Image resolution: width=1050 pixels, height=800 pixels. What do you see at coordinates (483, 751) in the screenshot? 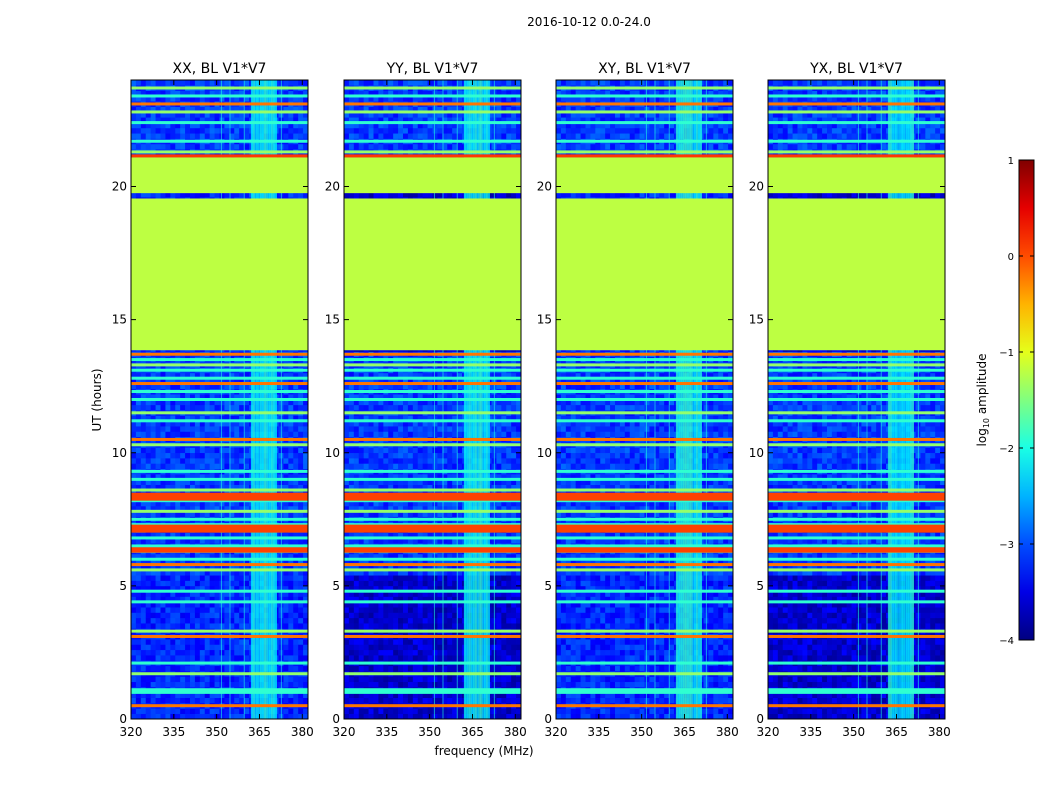
I see `x-axis-label: frequency (MHz)` at bounding box center [483, 751].